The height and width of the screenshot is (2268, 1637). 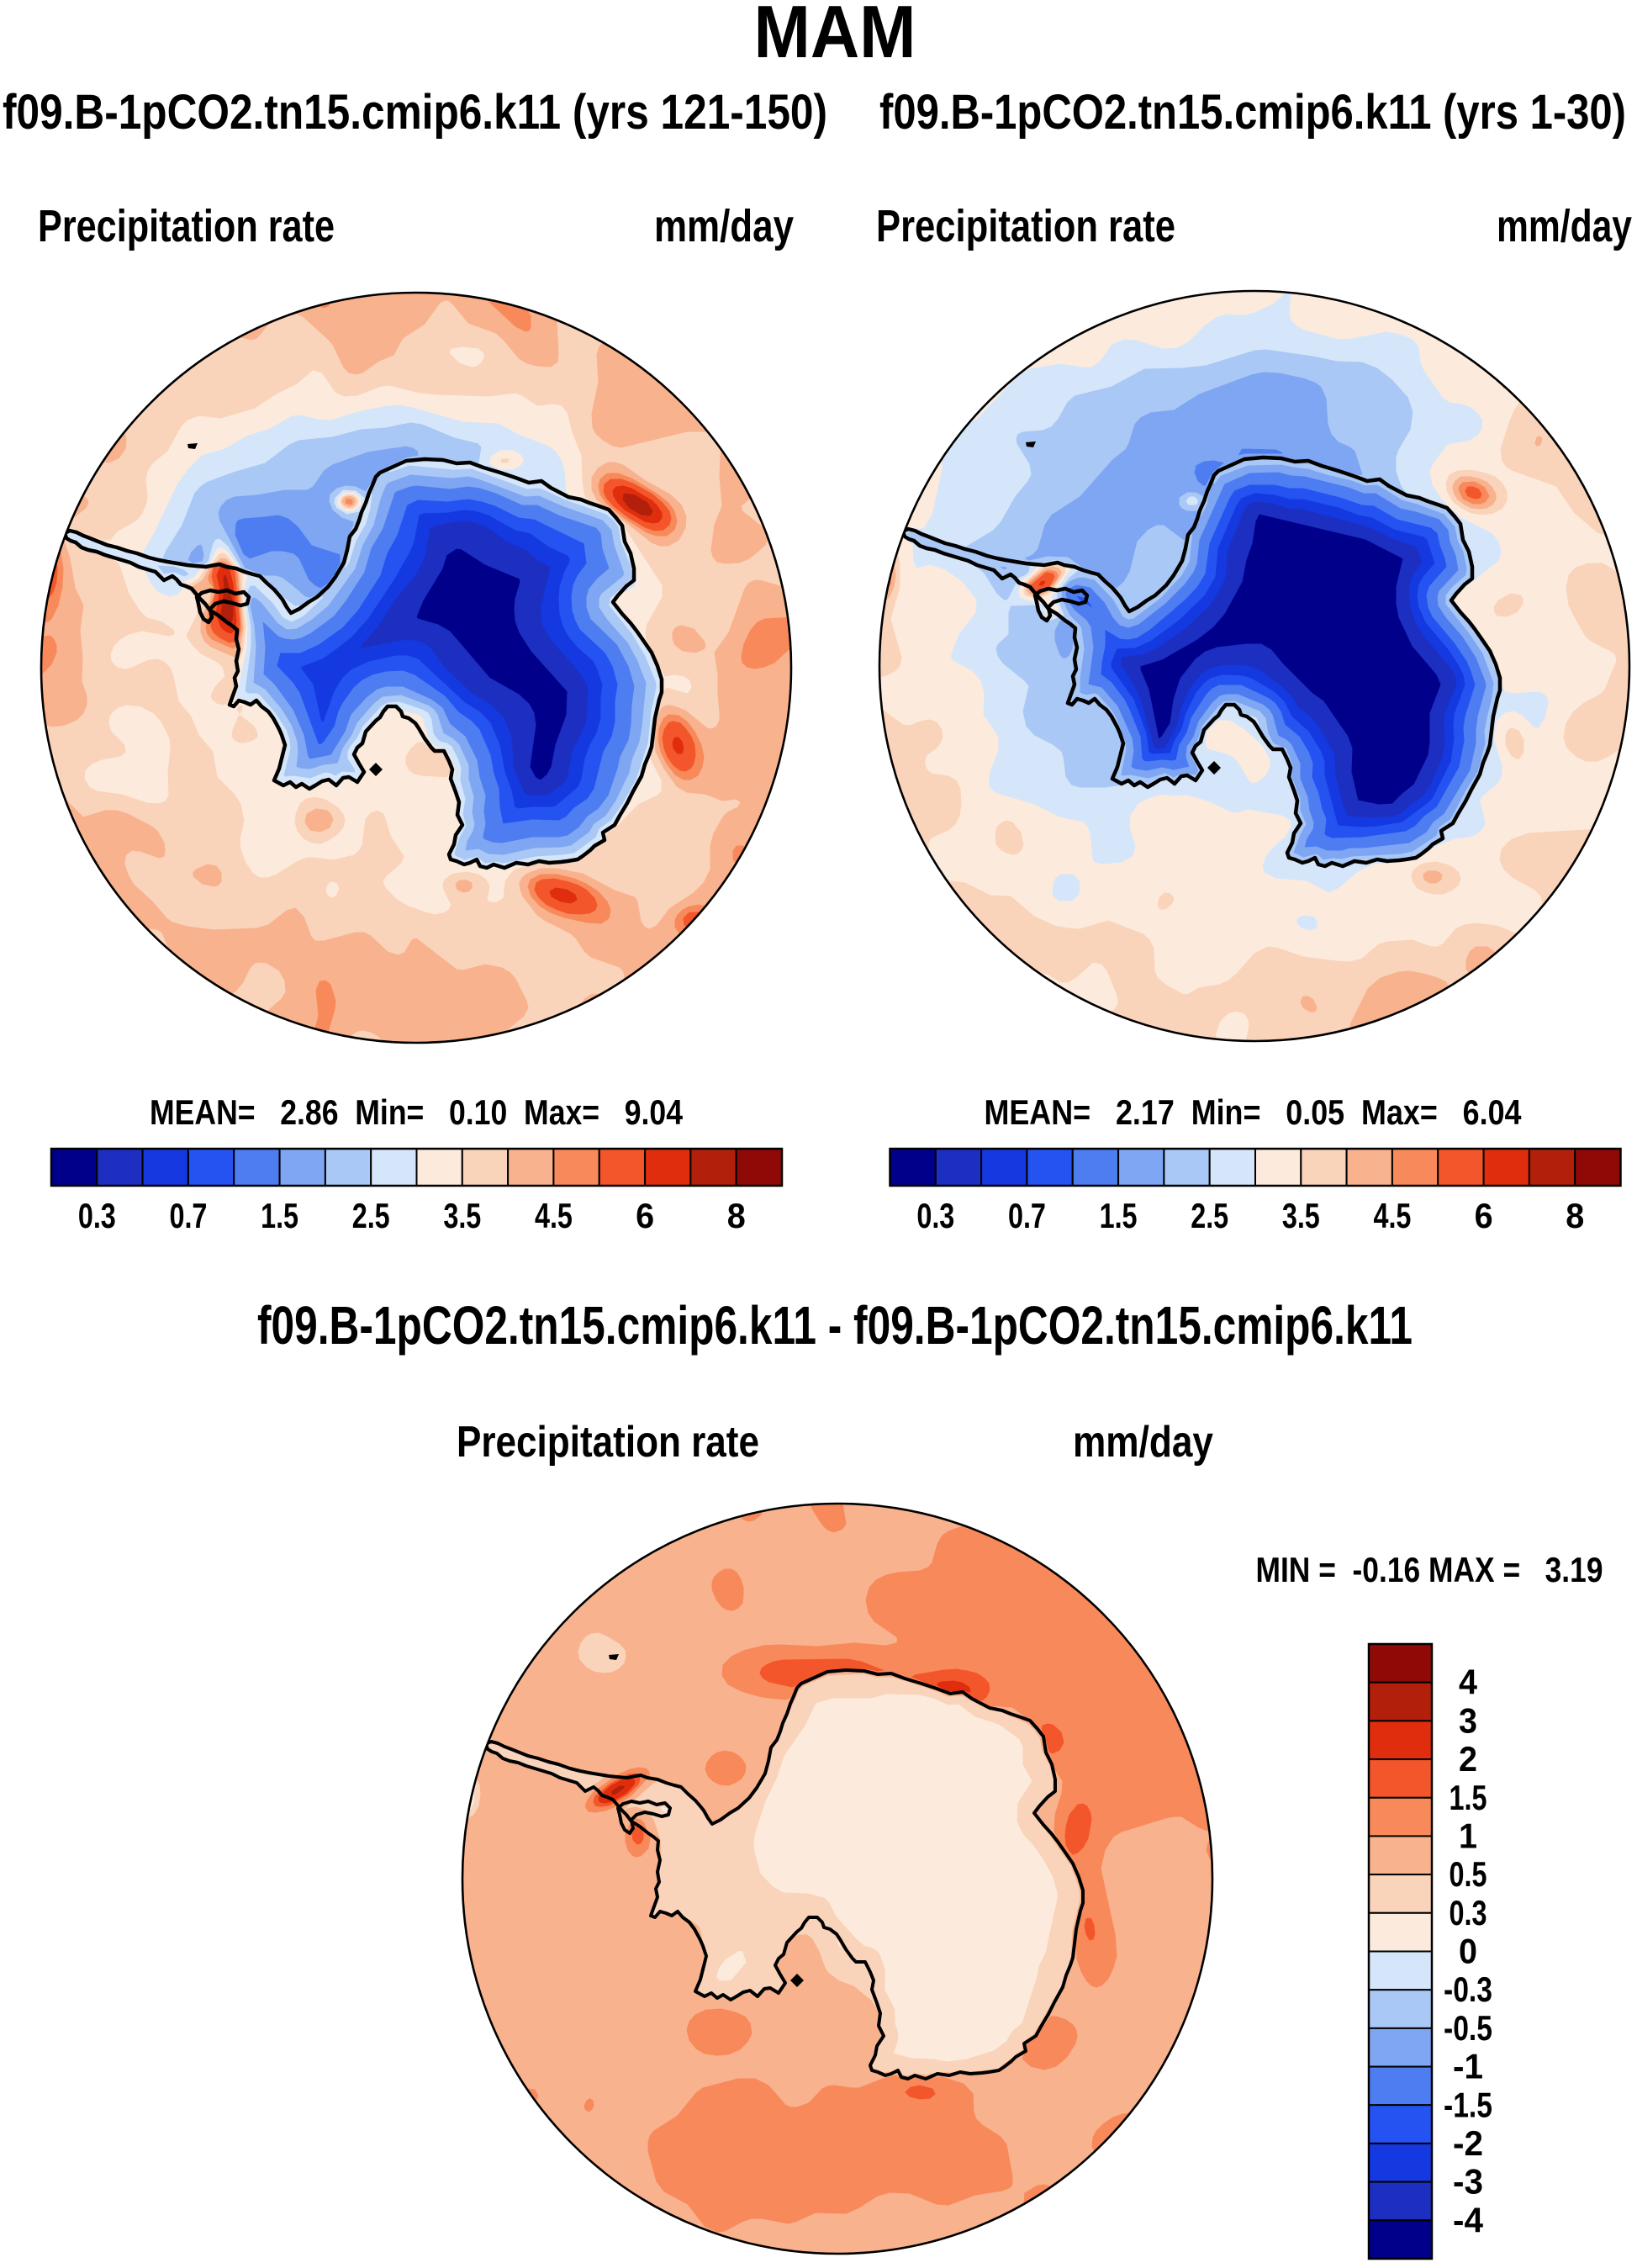 I want to click on svg-text: MAM, so click(x=835, y=36).